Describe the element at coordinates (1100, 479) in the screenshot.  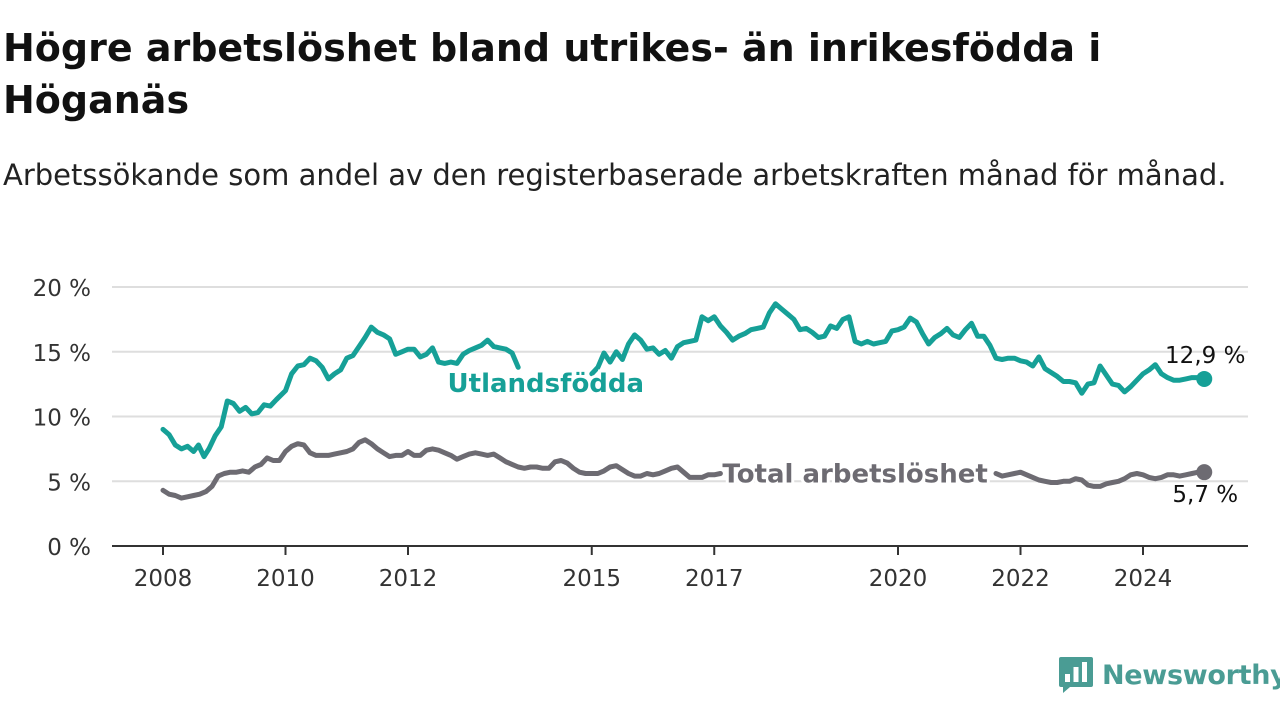
I see `total-unemployment-line-segment` at that location.